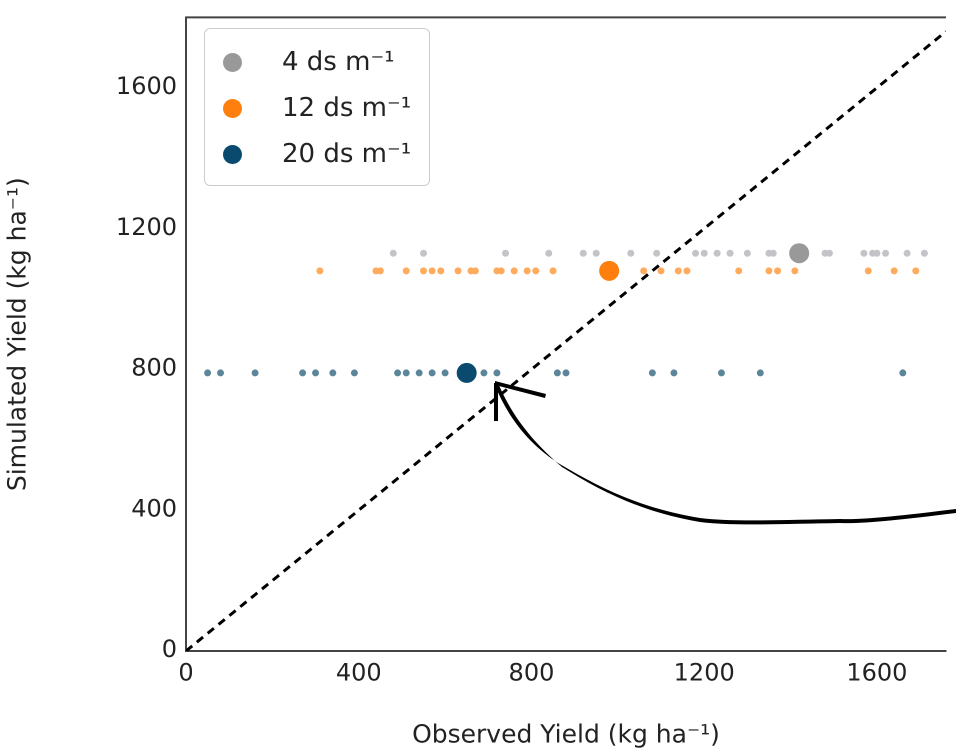 The height and width of the screenshot is (755, 956). I want to click on y-tick-label: 800, so click(154, 368).